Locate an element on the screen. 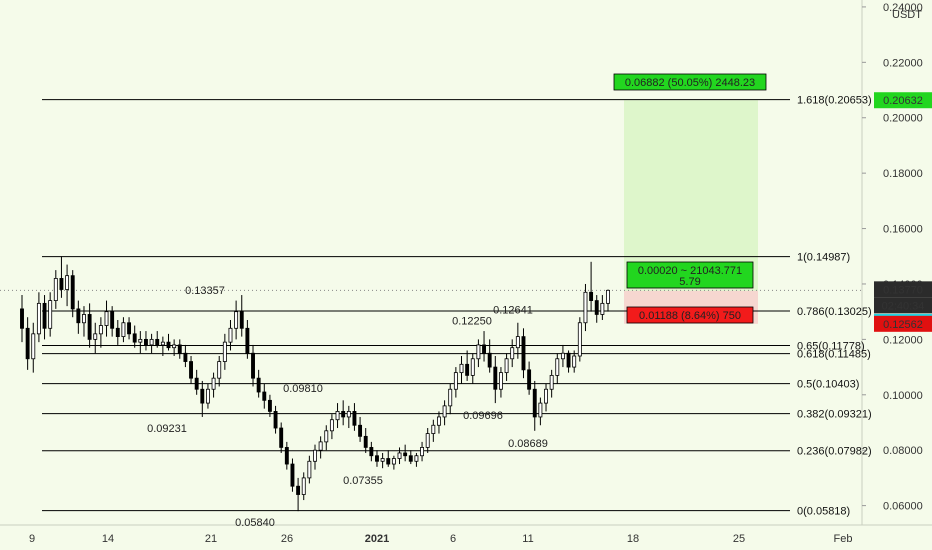 This screenshot has height=550, width=932. countdown-badge-bg is located at coordinates (903, 305).